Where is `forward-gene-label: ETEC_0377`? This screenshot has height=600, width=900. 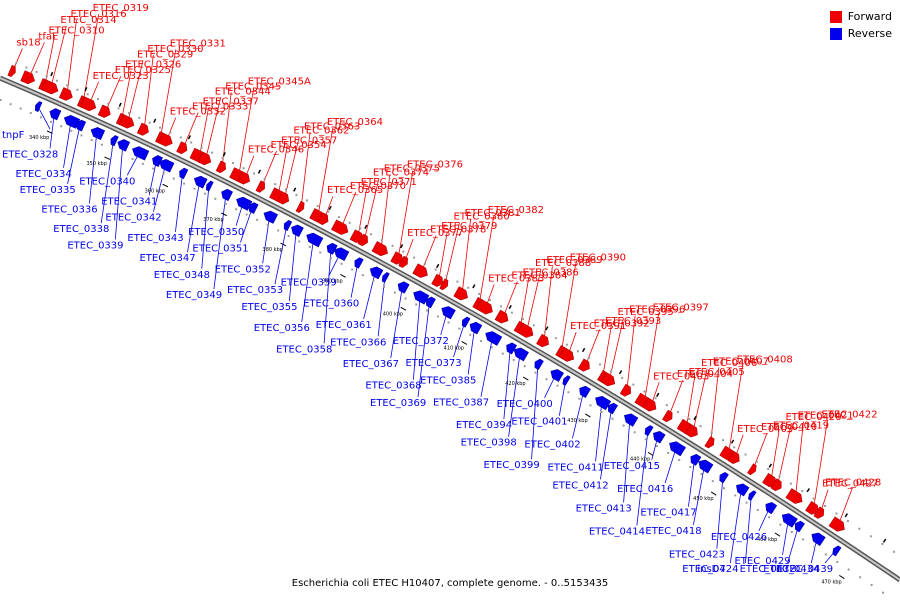 forward-gene-label: ETEC_0377 is located at coordinates (435, 233).